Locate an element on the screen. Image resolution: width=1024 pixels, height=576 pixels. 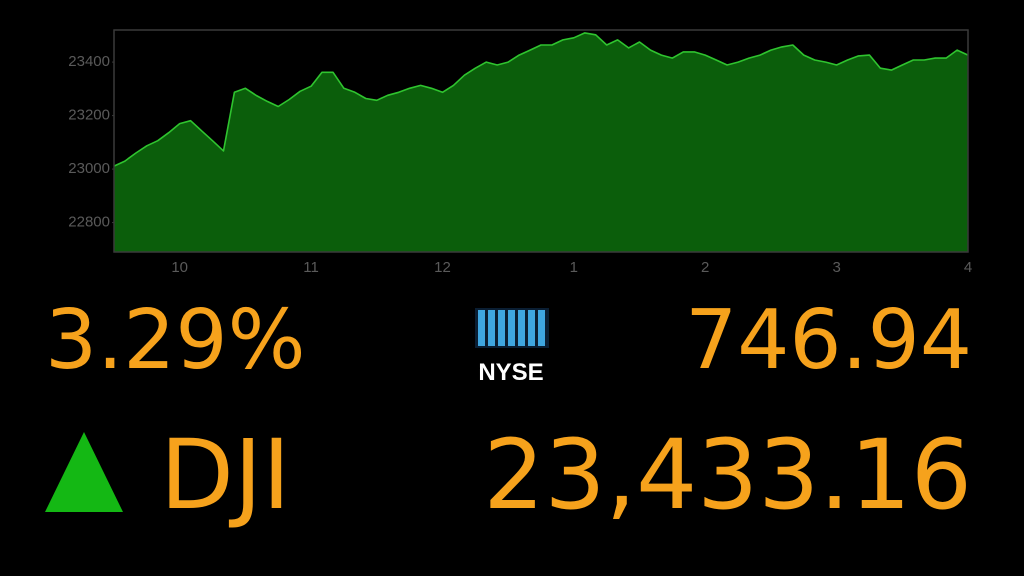
up-arrow is located at coordinates (84, 472).